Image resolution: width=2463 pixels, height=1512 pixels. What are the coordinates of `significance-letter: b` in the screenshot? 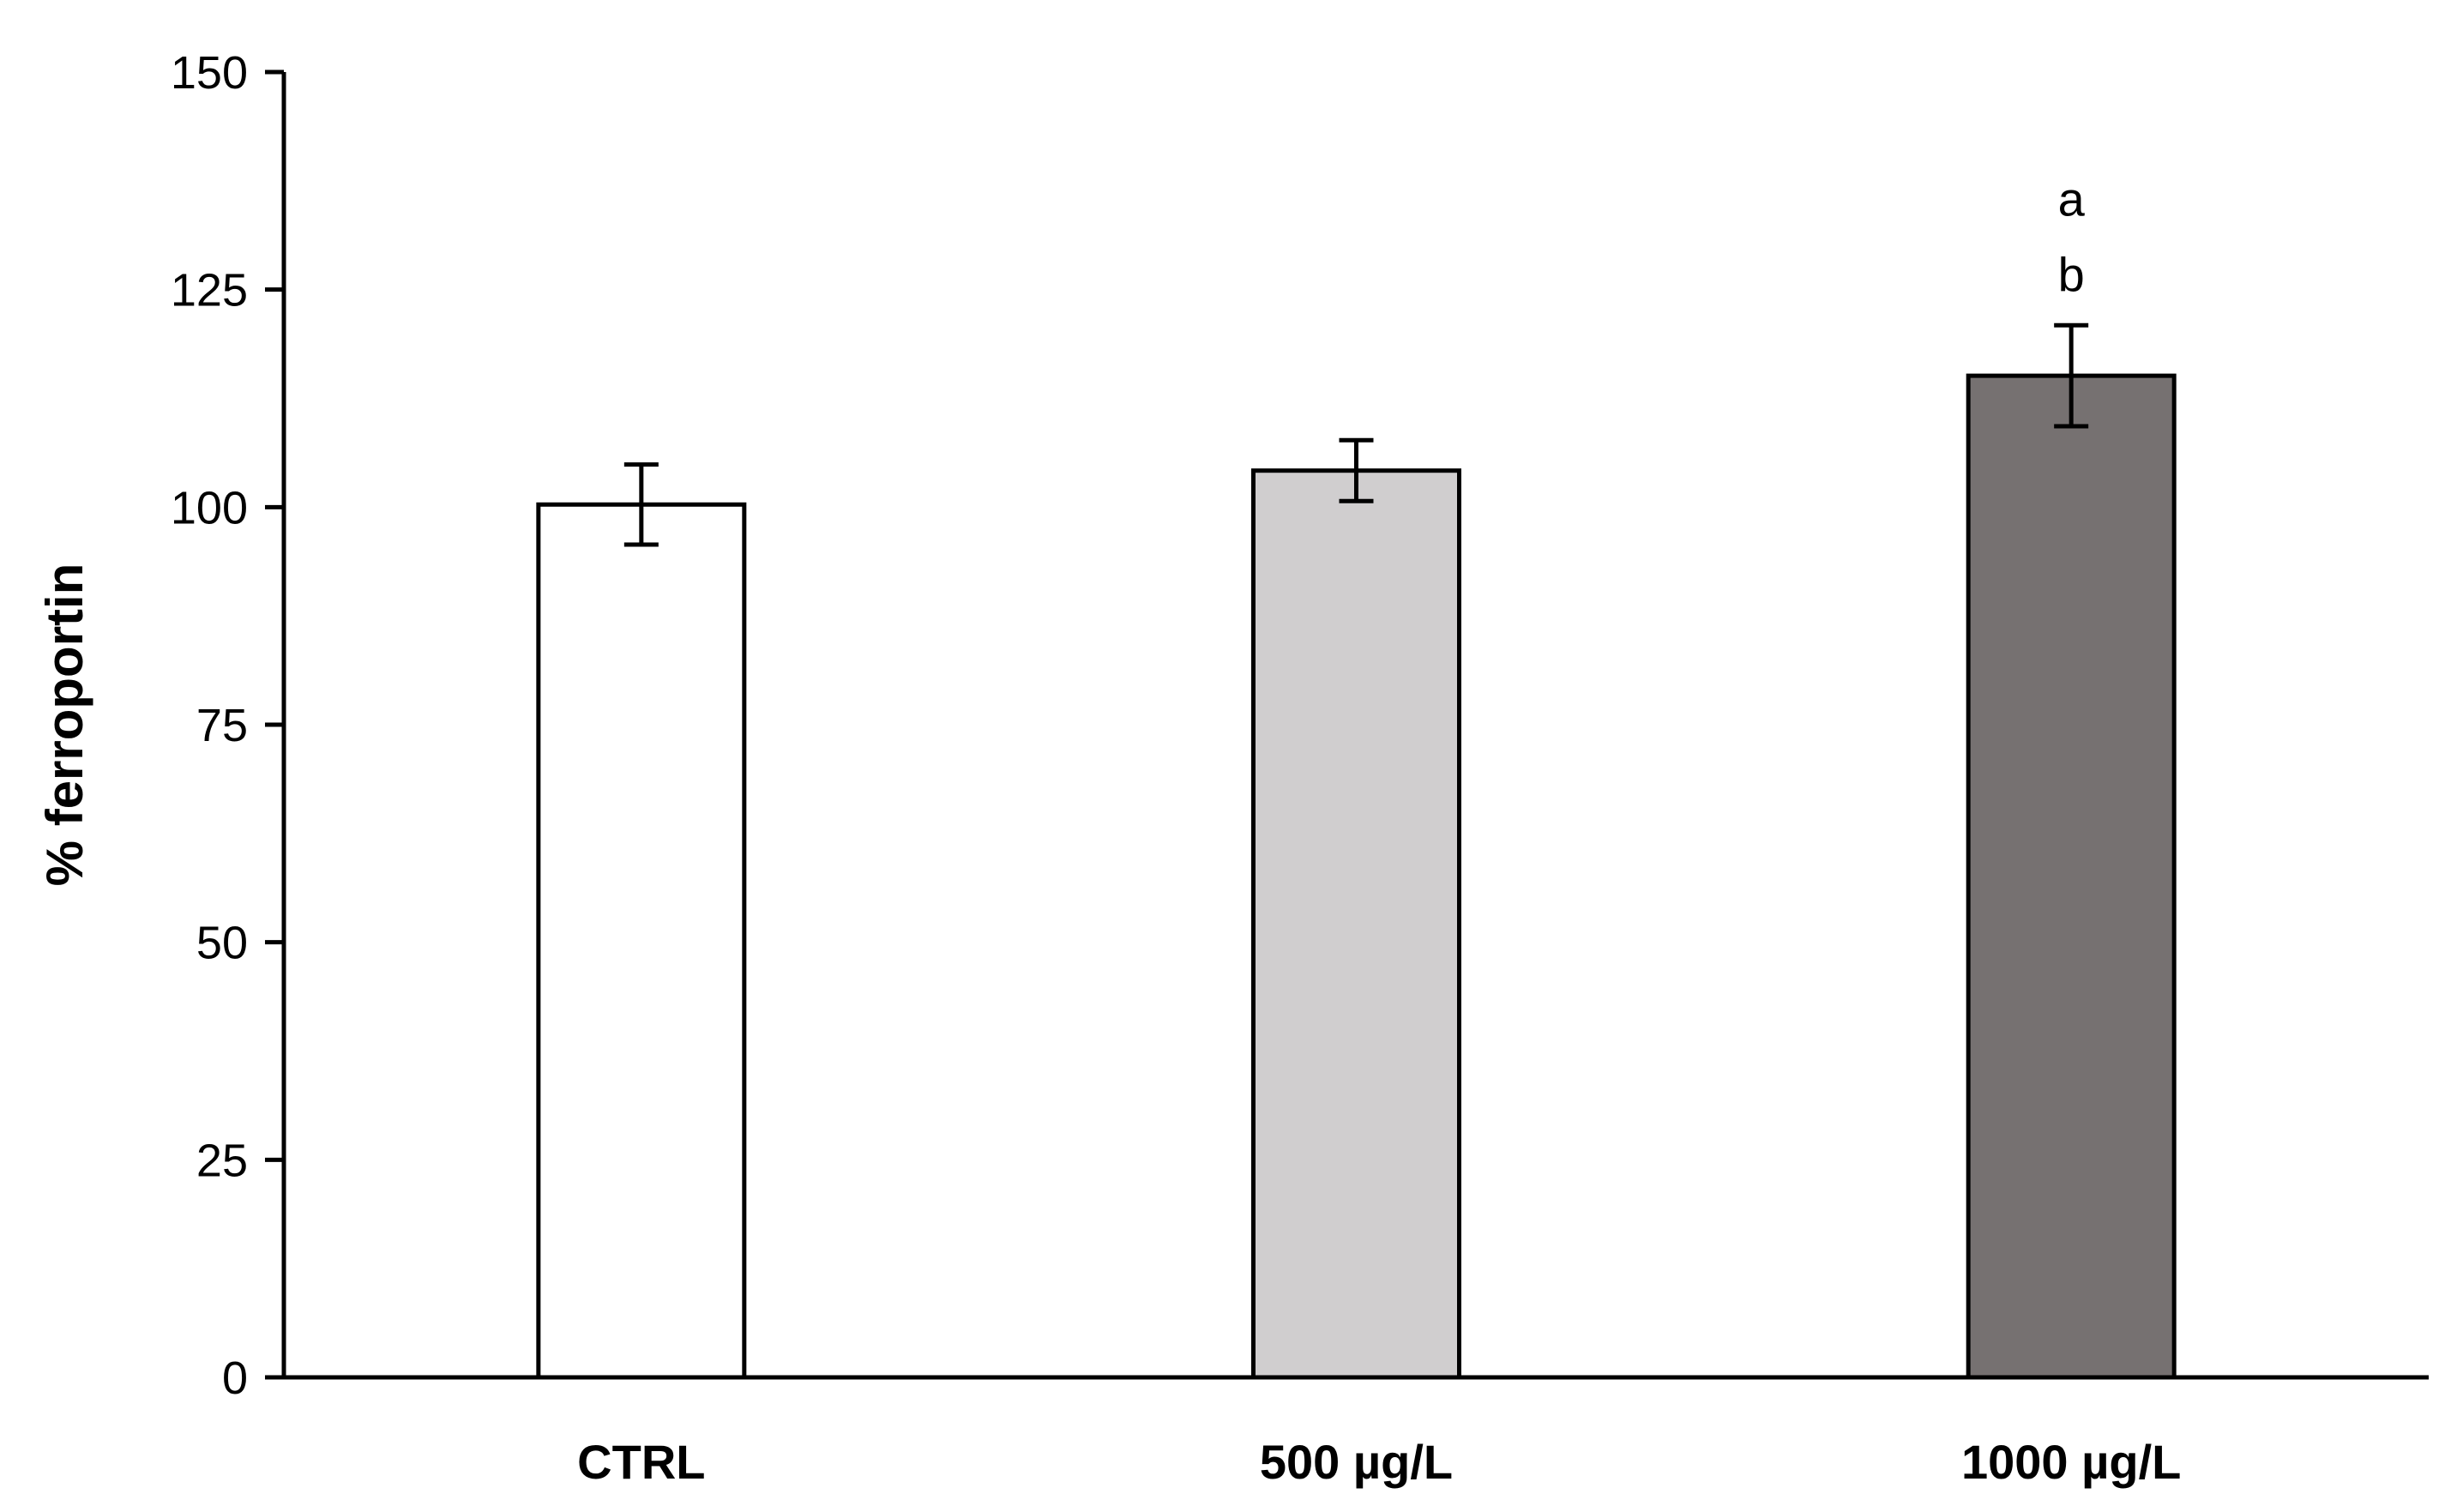 It's located at (2071, 274).